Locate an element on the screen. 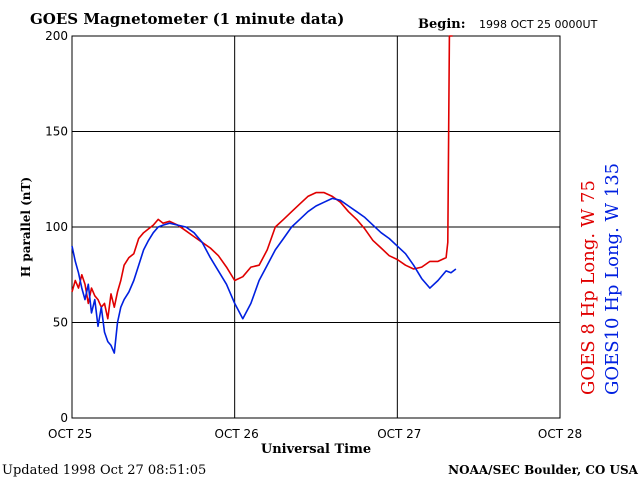 The width and height of the screenshot is (640, 480). y-tick-label: 50 is located at coordinates (60, 323).